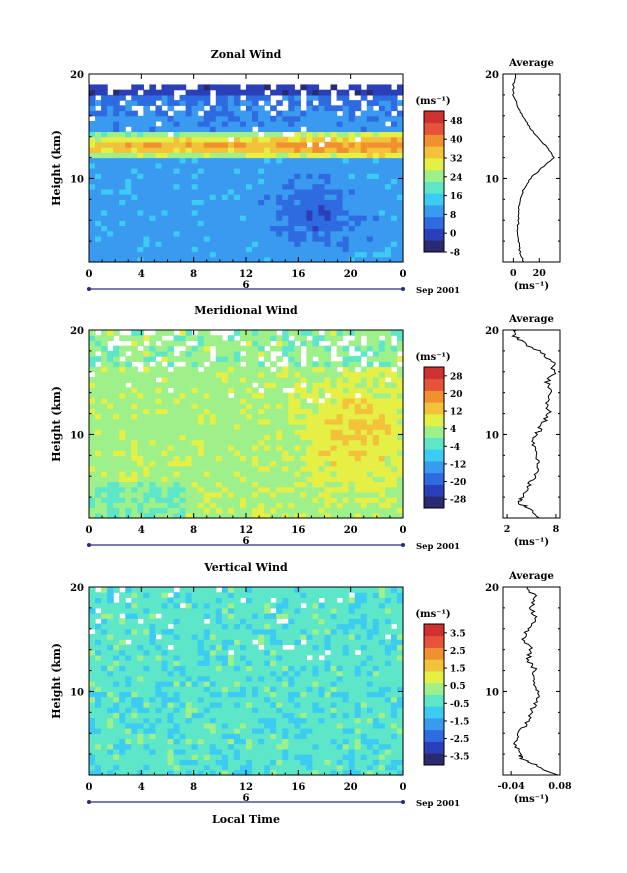 The image size is (627, 873). I want to click on colorbar-tick-label: 8, so click(453, 216).